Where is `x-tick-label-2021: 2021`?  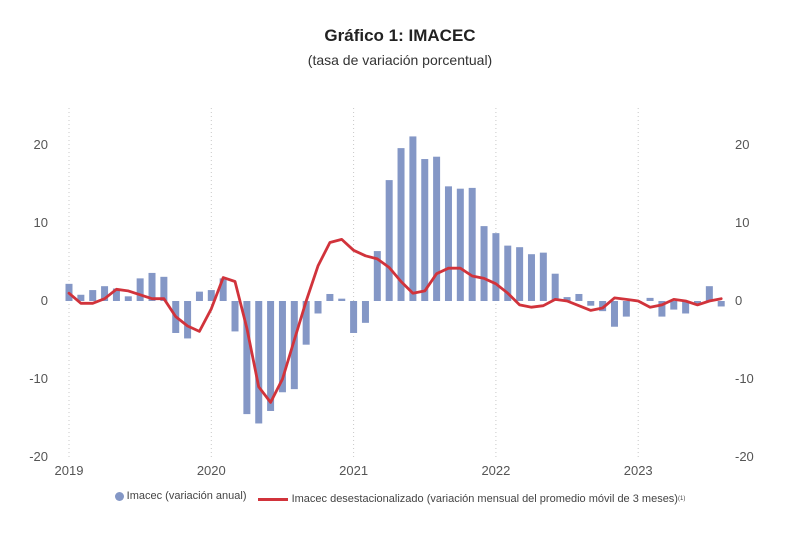 x-tick-label-2021: 2021 is located at coordinates (353, 470).